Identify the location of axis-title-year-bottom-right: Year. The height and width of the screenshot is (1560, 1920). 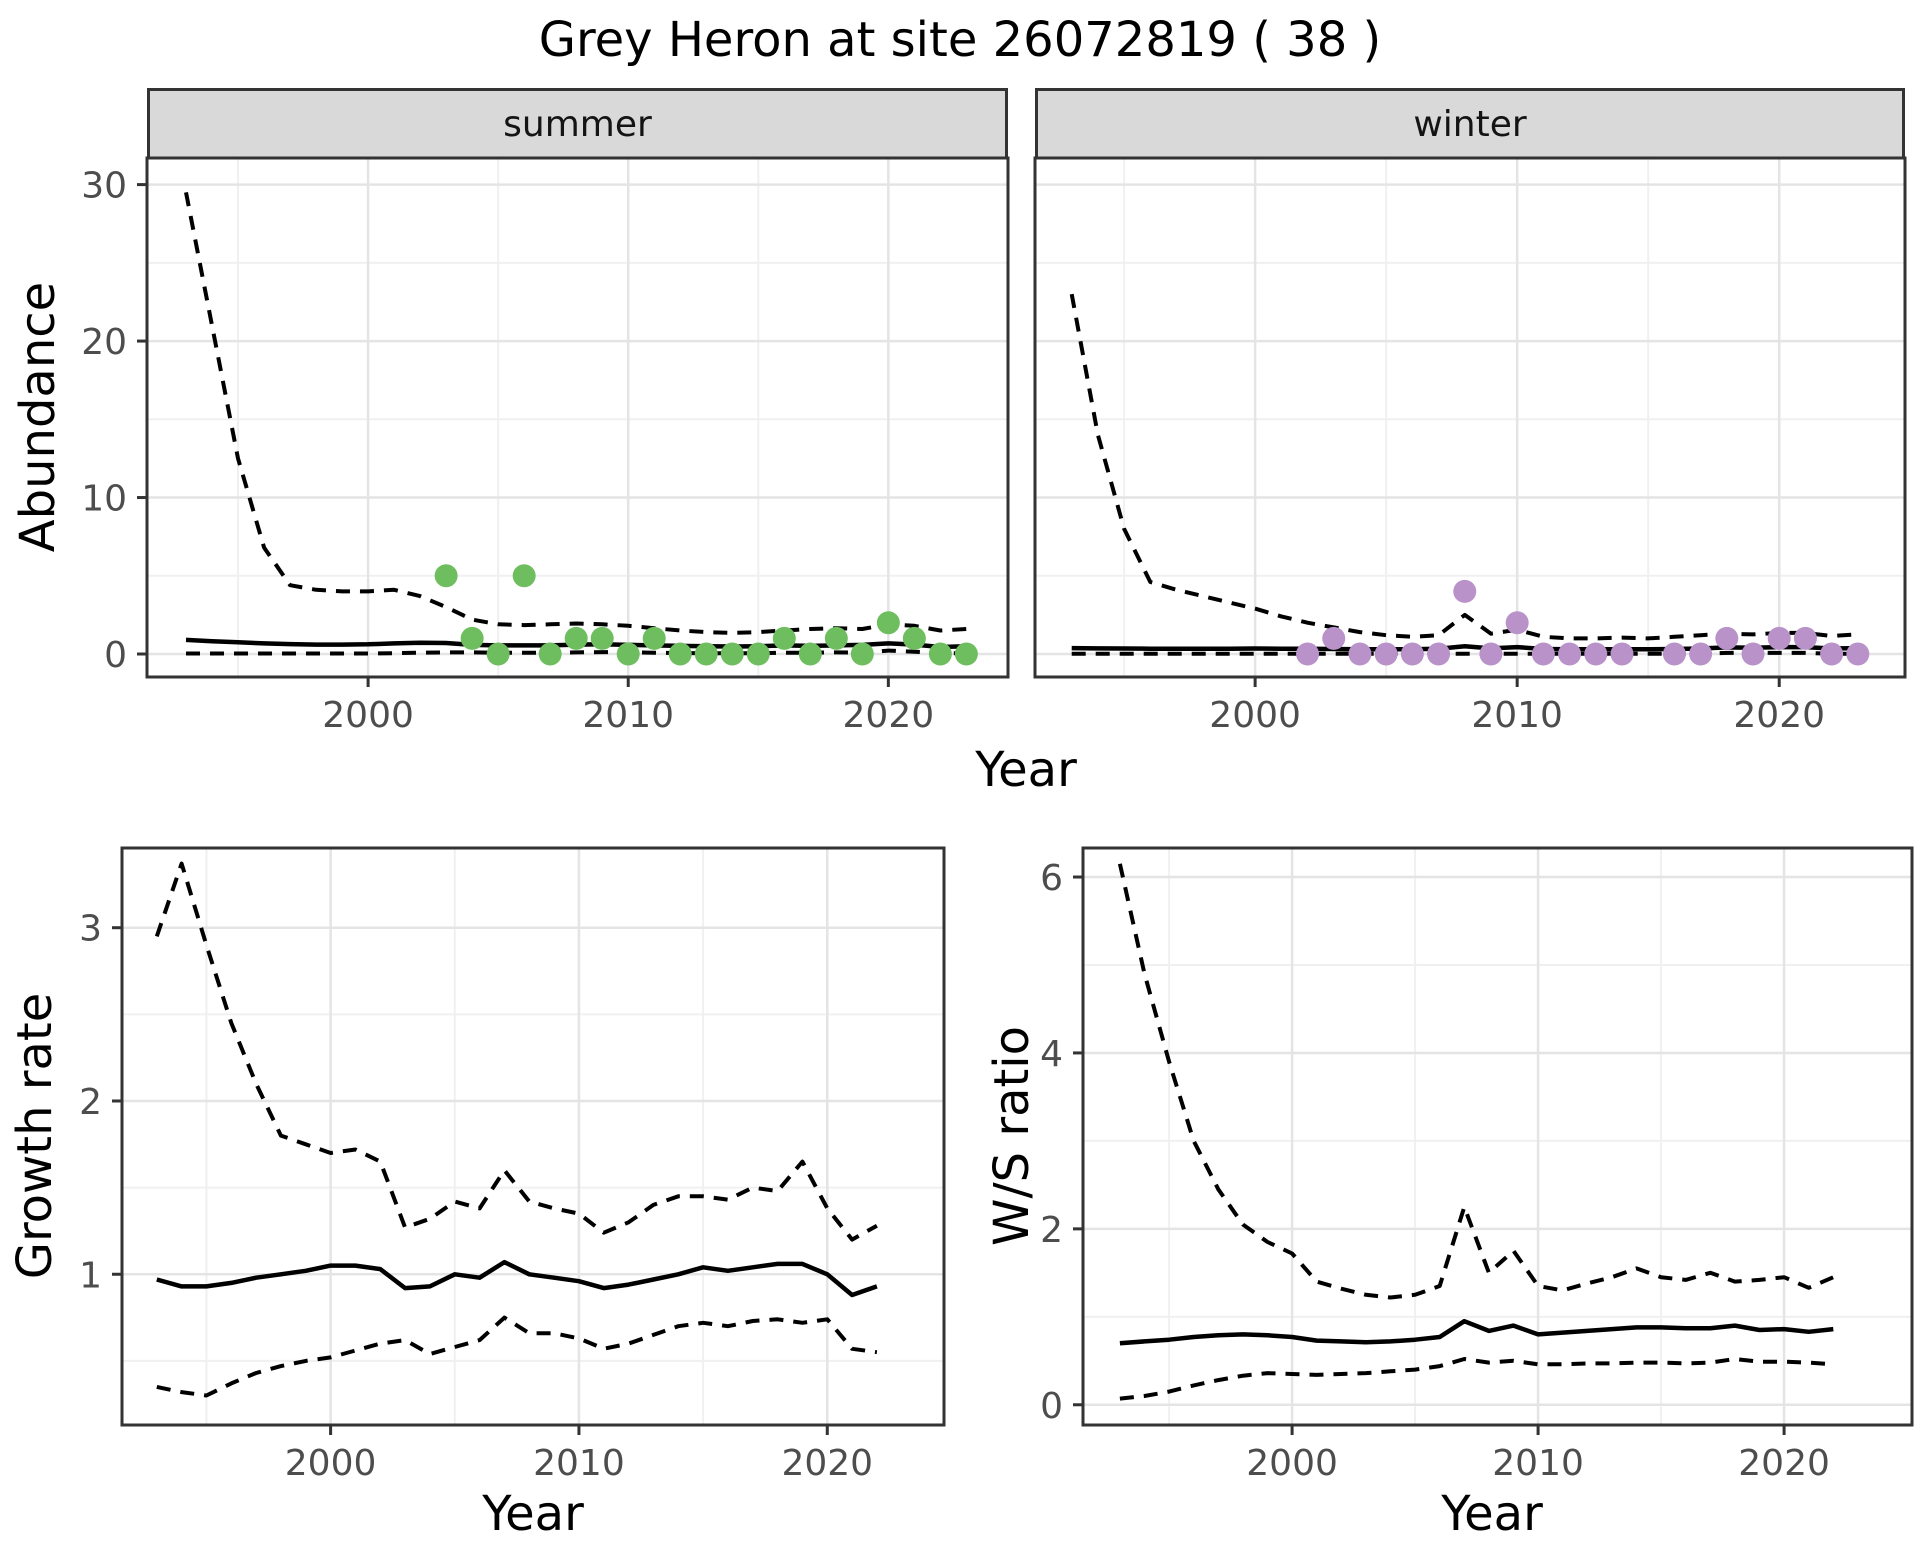
(1492, 1514).